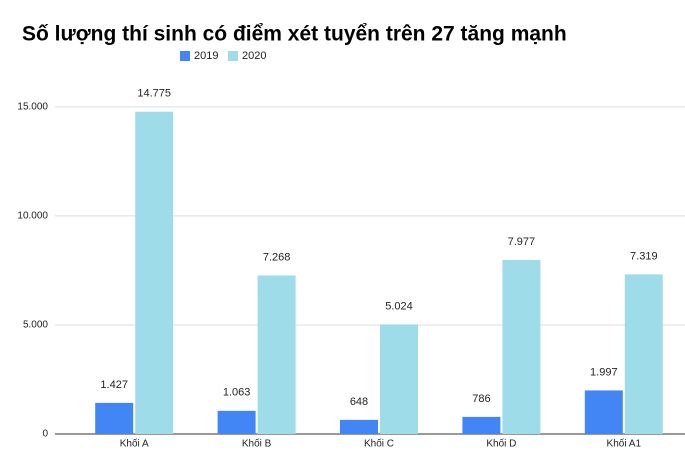  Describe the element at coordinates (237, 393) in the screenshot. I see `value-label: 1.063` at that location.